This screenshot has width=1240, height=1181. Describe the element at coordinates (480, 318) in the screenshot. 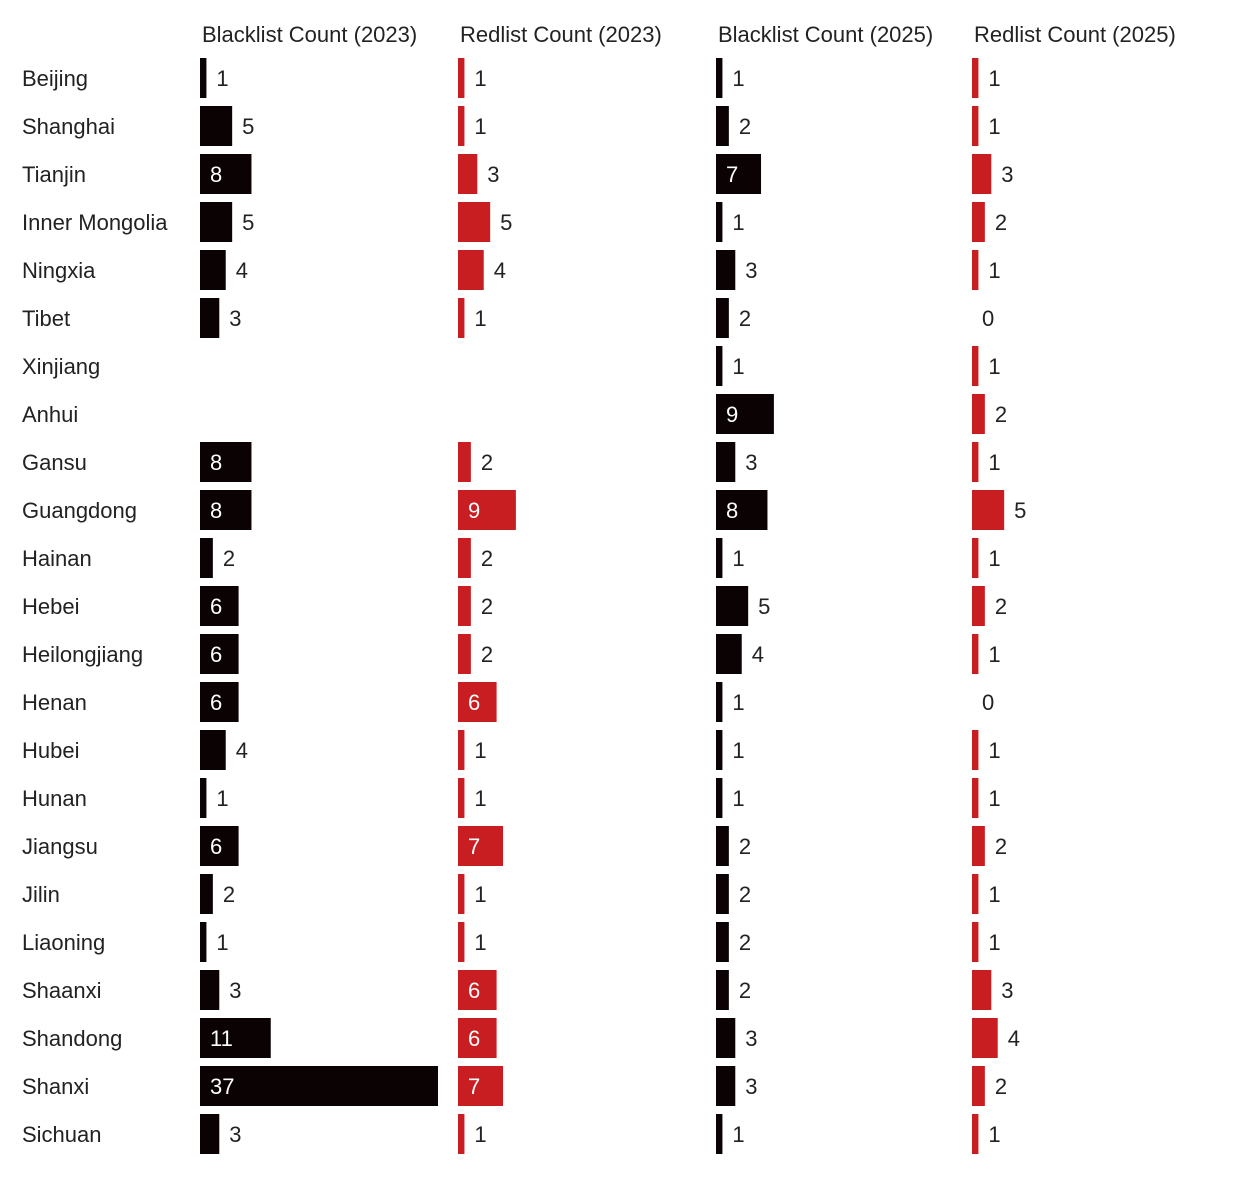

I see `data-label-2-5: 1` at that location.